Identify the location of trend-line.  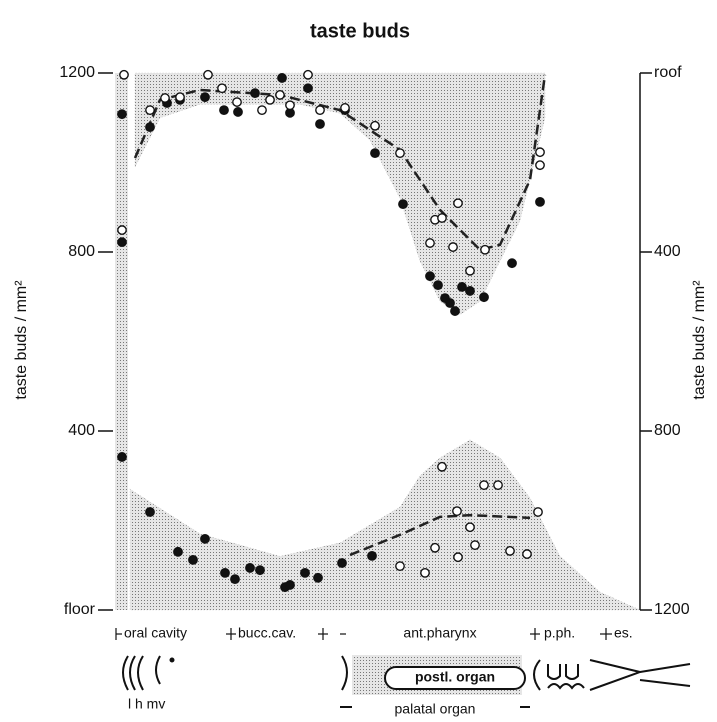
(440, 535).